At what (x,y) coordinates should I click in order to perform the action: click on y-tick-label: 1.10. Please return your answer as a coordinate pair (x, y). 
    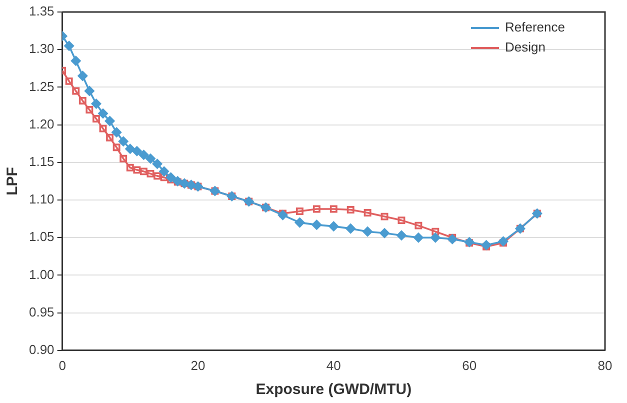
    Looking at the image, I should click on (41, 199).